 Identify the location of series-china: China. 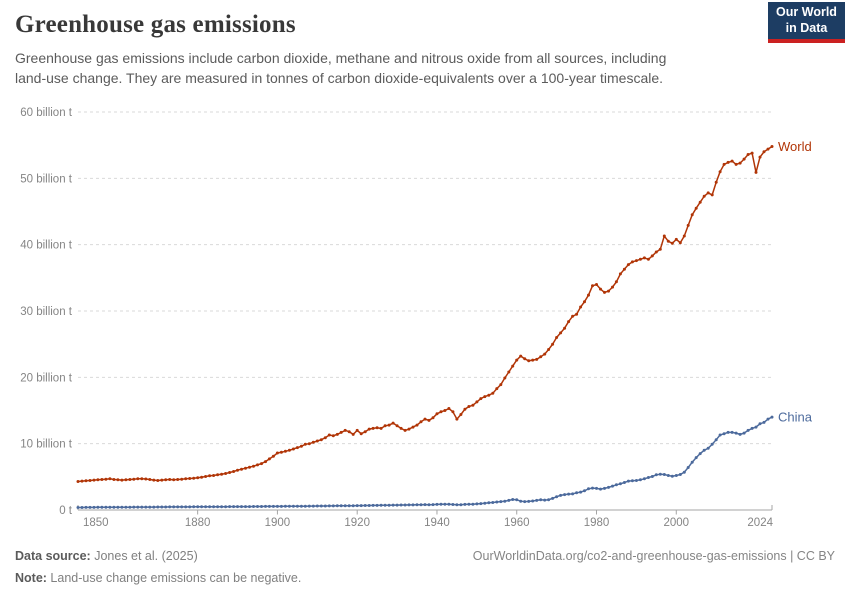
(444, 459).